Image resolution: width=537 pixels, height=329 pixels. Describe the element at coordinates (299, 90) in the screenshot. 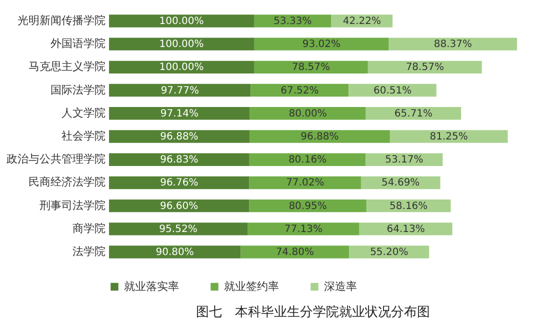

I see `data-label: 67.52%` at that location.